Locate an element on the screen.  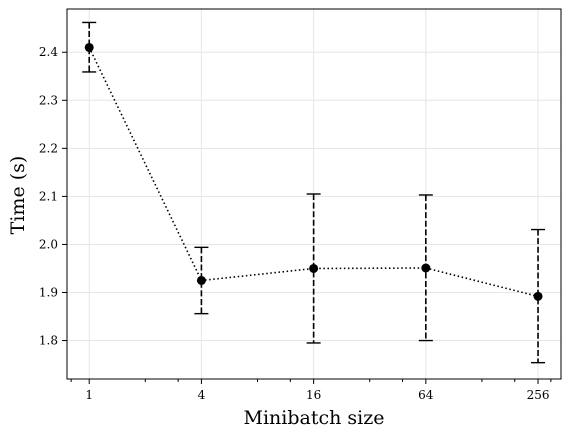
x-tick-label: 64 is located at coordinates (426, 395).